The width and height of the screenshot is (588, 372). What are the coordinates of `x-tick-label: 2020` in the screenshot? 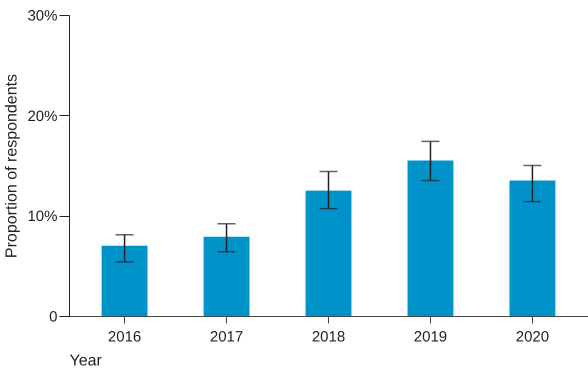 It's located at (533, 337).